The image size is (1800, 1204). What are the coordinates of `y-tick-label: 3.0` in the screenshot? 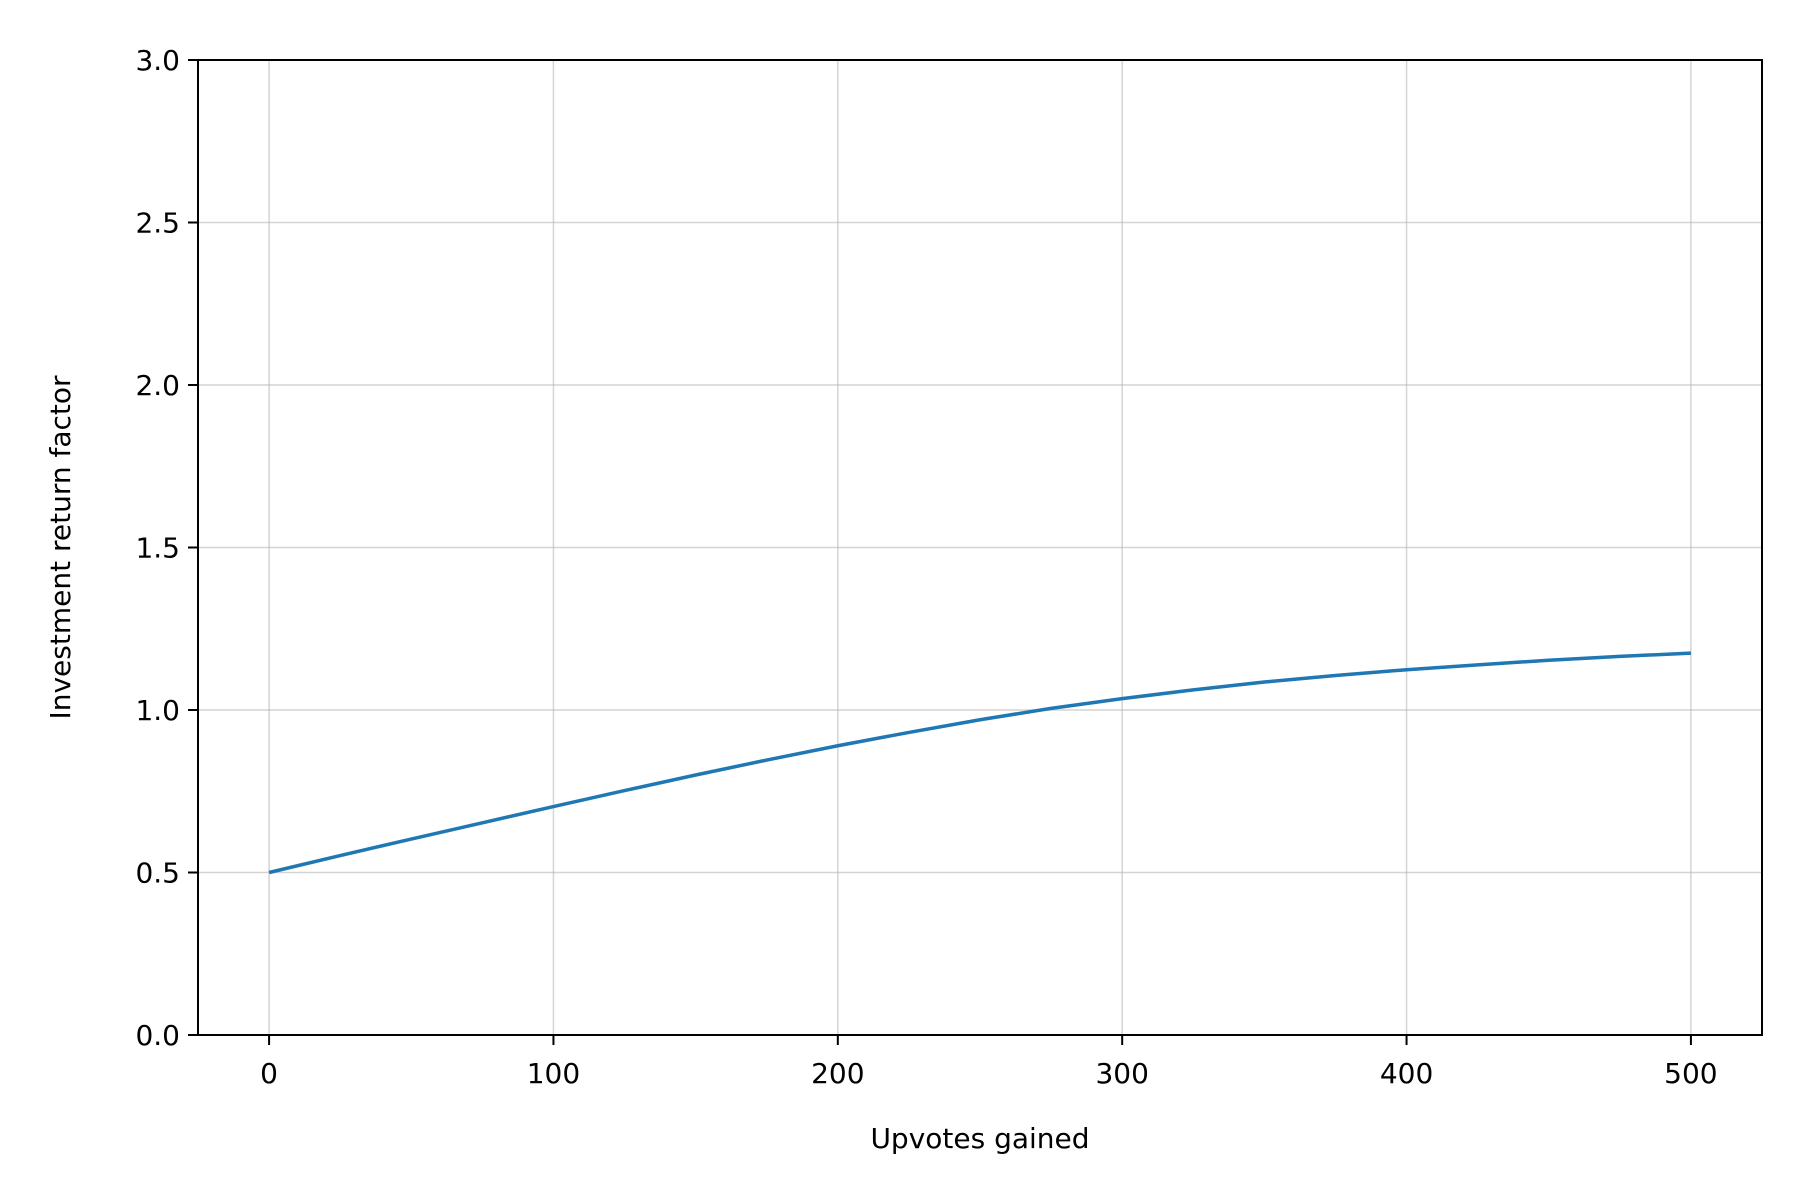 It's located at (157, 60).